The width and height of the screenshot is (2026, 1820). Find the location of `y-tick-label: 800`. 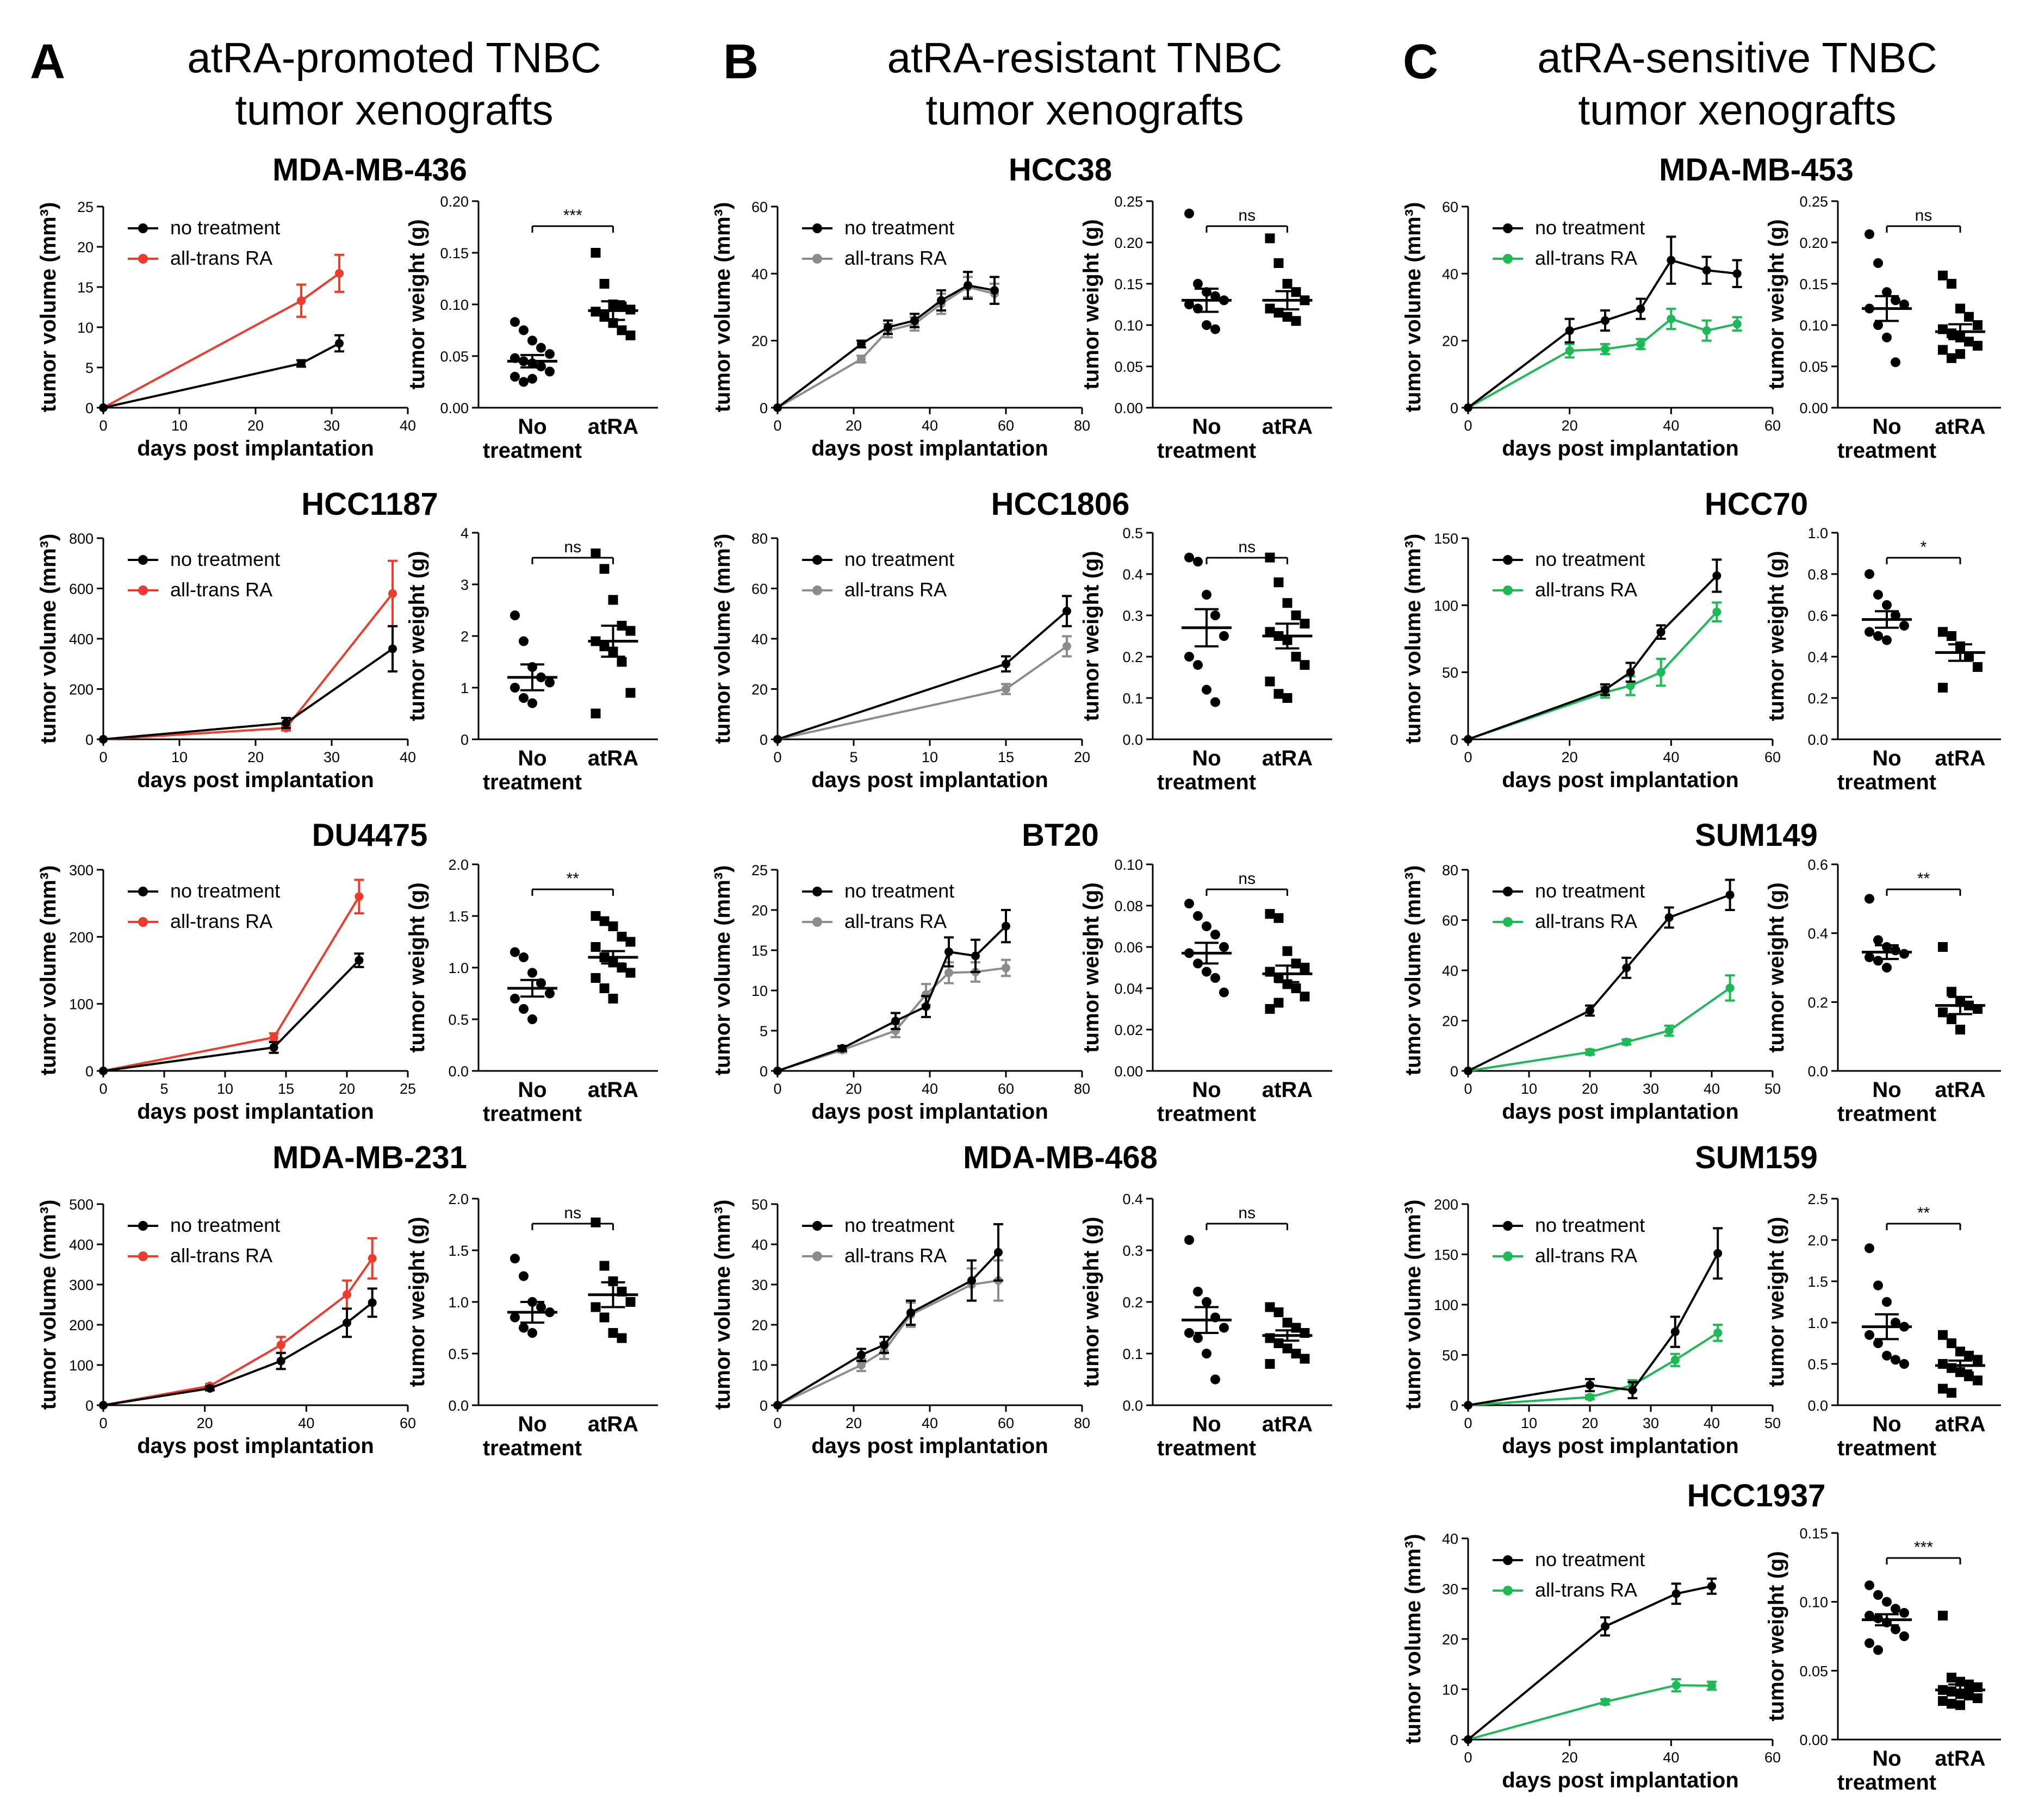

y-tick-label: 800 is located at coordinates (81, 539).